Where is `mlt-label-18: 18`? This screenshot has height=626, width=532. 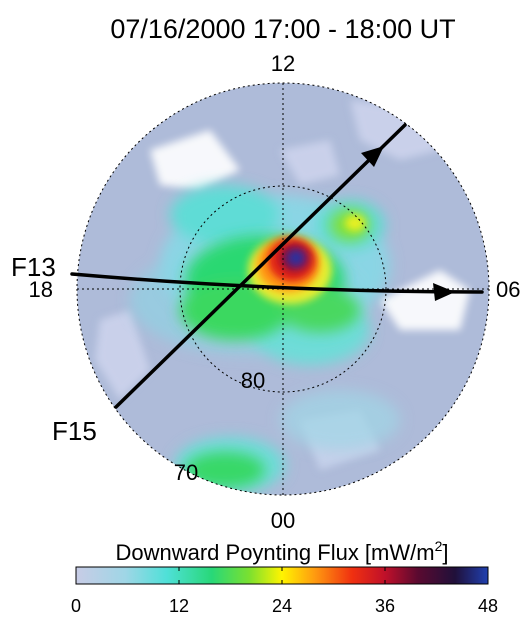 mlt-label-18: 18 is located at coordinates (41, 289).